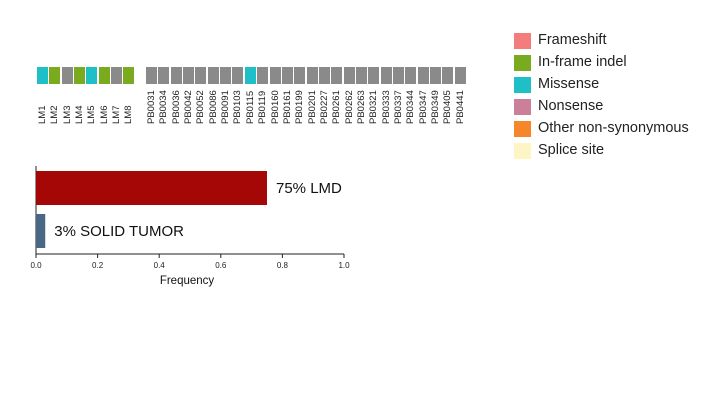 The height and width of the screenshot is (420, 720). What do you see at coordinates (250, 107) in the screenshot?
I see `sample-label-text: PB0115` at bounding box center [250, 107].